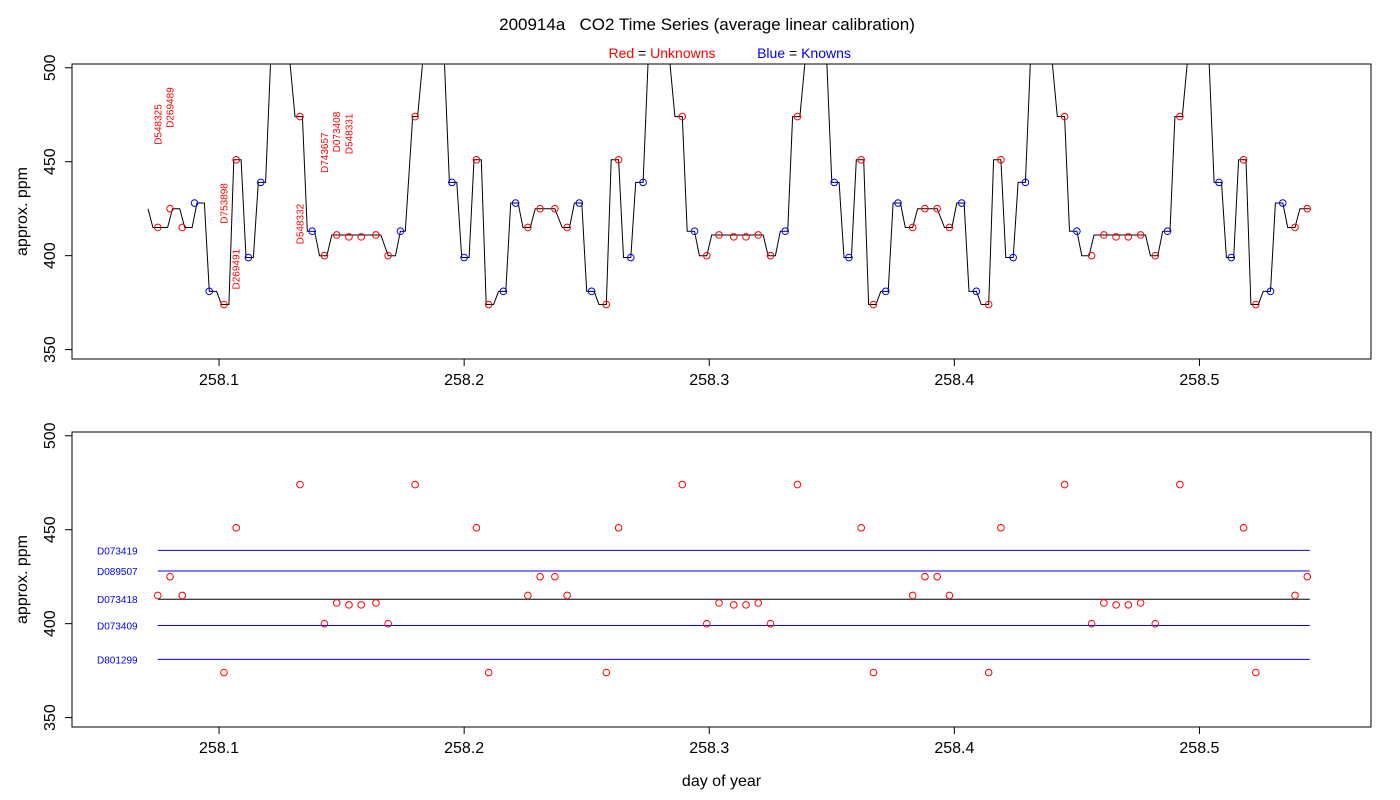  Describe the element at coordinates (954, 748) in the screenshot. I see `panel-bottom-xtick-label: 258.4` at that location.